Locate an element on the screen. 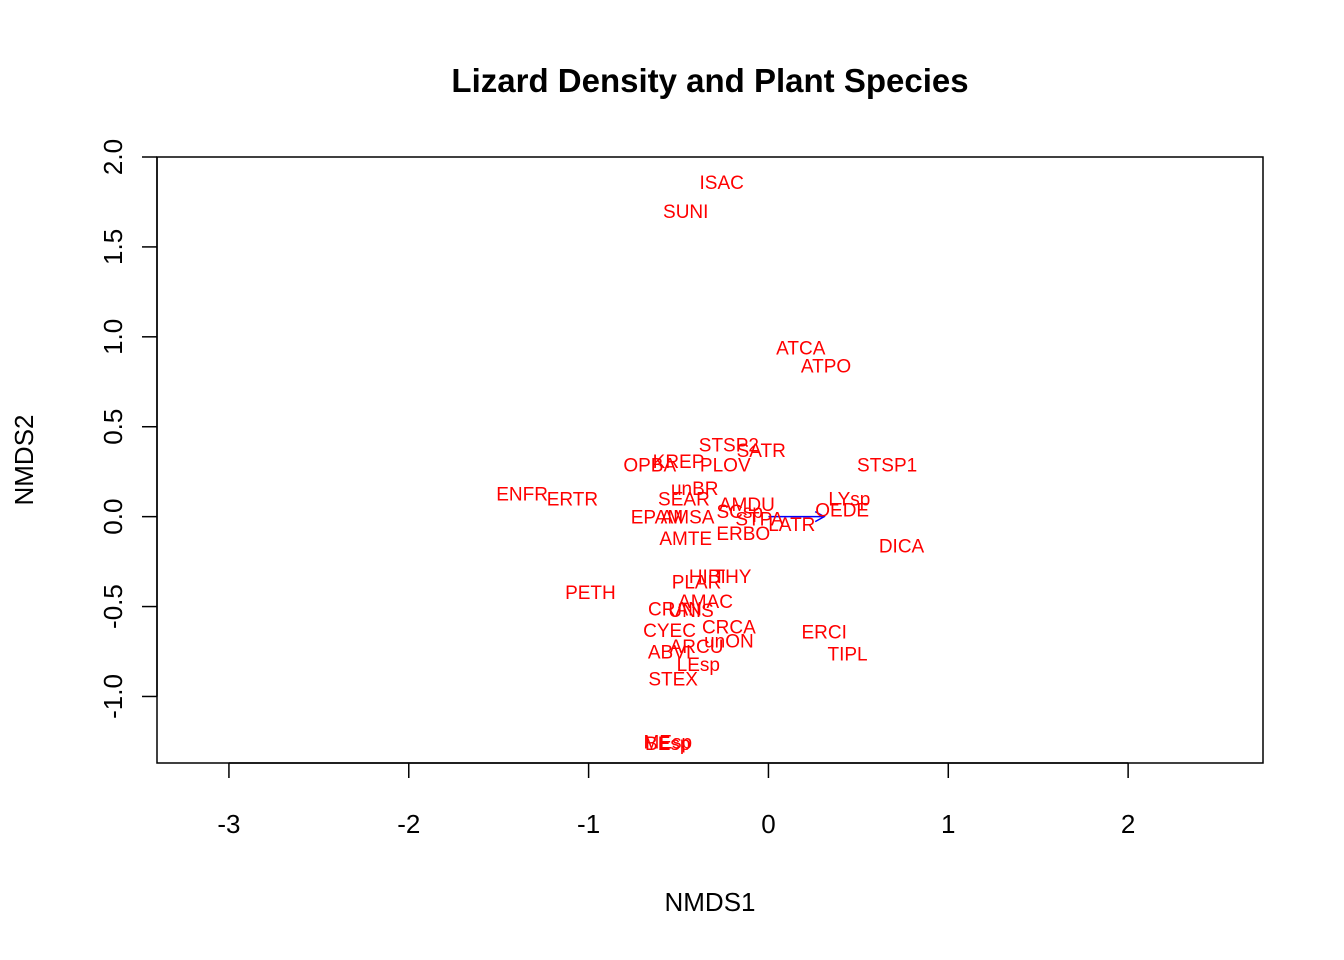  species-label: OEDE is located at coordinates (842, 510).